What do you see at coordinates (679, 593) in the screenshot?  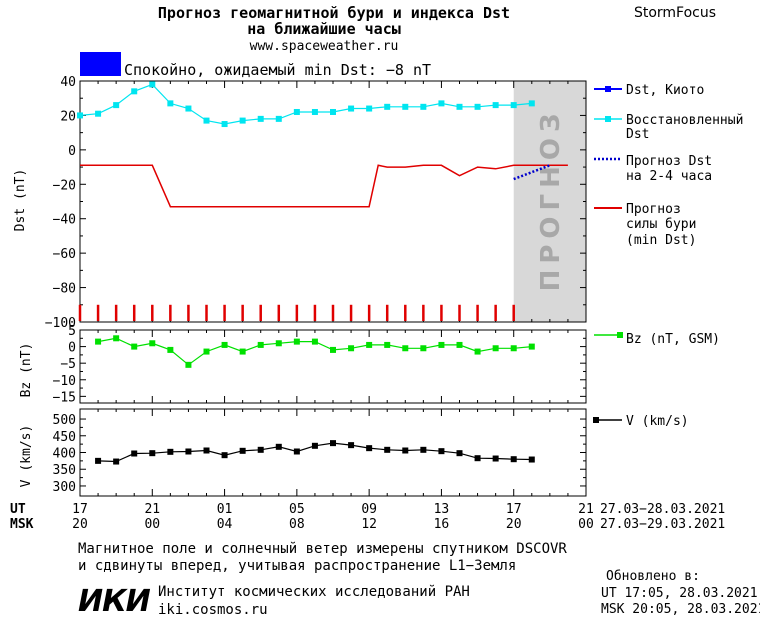 I see `updated-ut: UT 17:05, 28.03.2021` at bounding box center [679, 593].